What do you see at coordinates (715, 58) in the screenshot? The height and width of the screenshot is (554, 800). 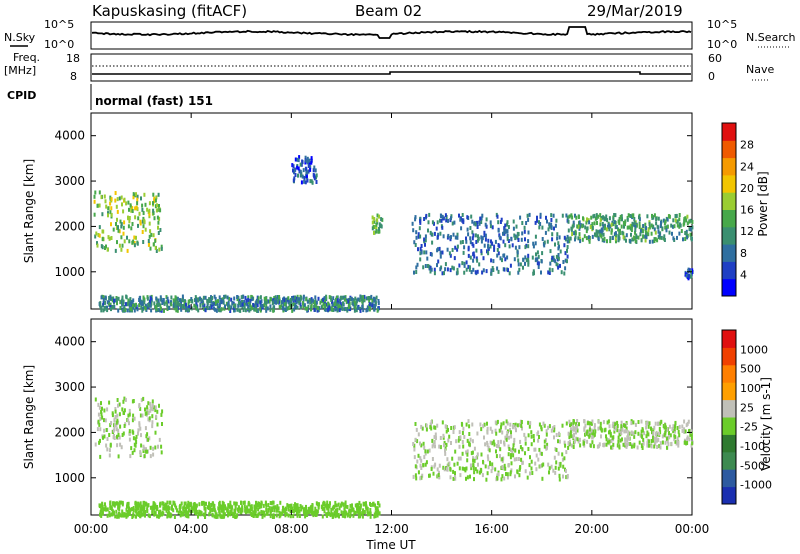 I see `nave-tick-top: 60` at bounding box center [715, 58].